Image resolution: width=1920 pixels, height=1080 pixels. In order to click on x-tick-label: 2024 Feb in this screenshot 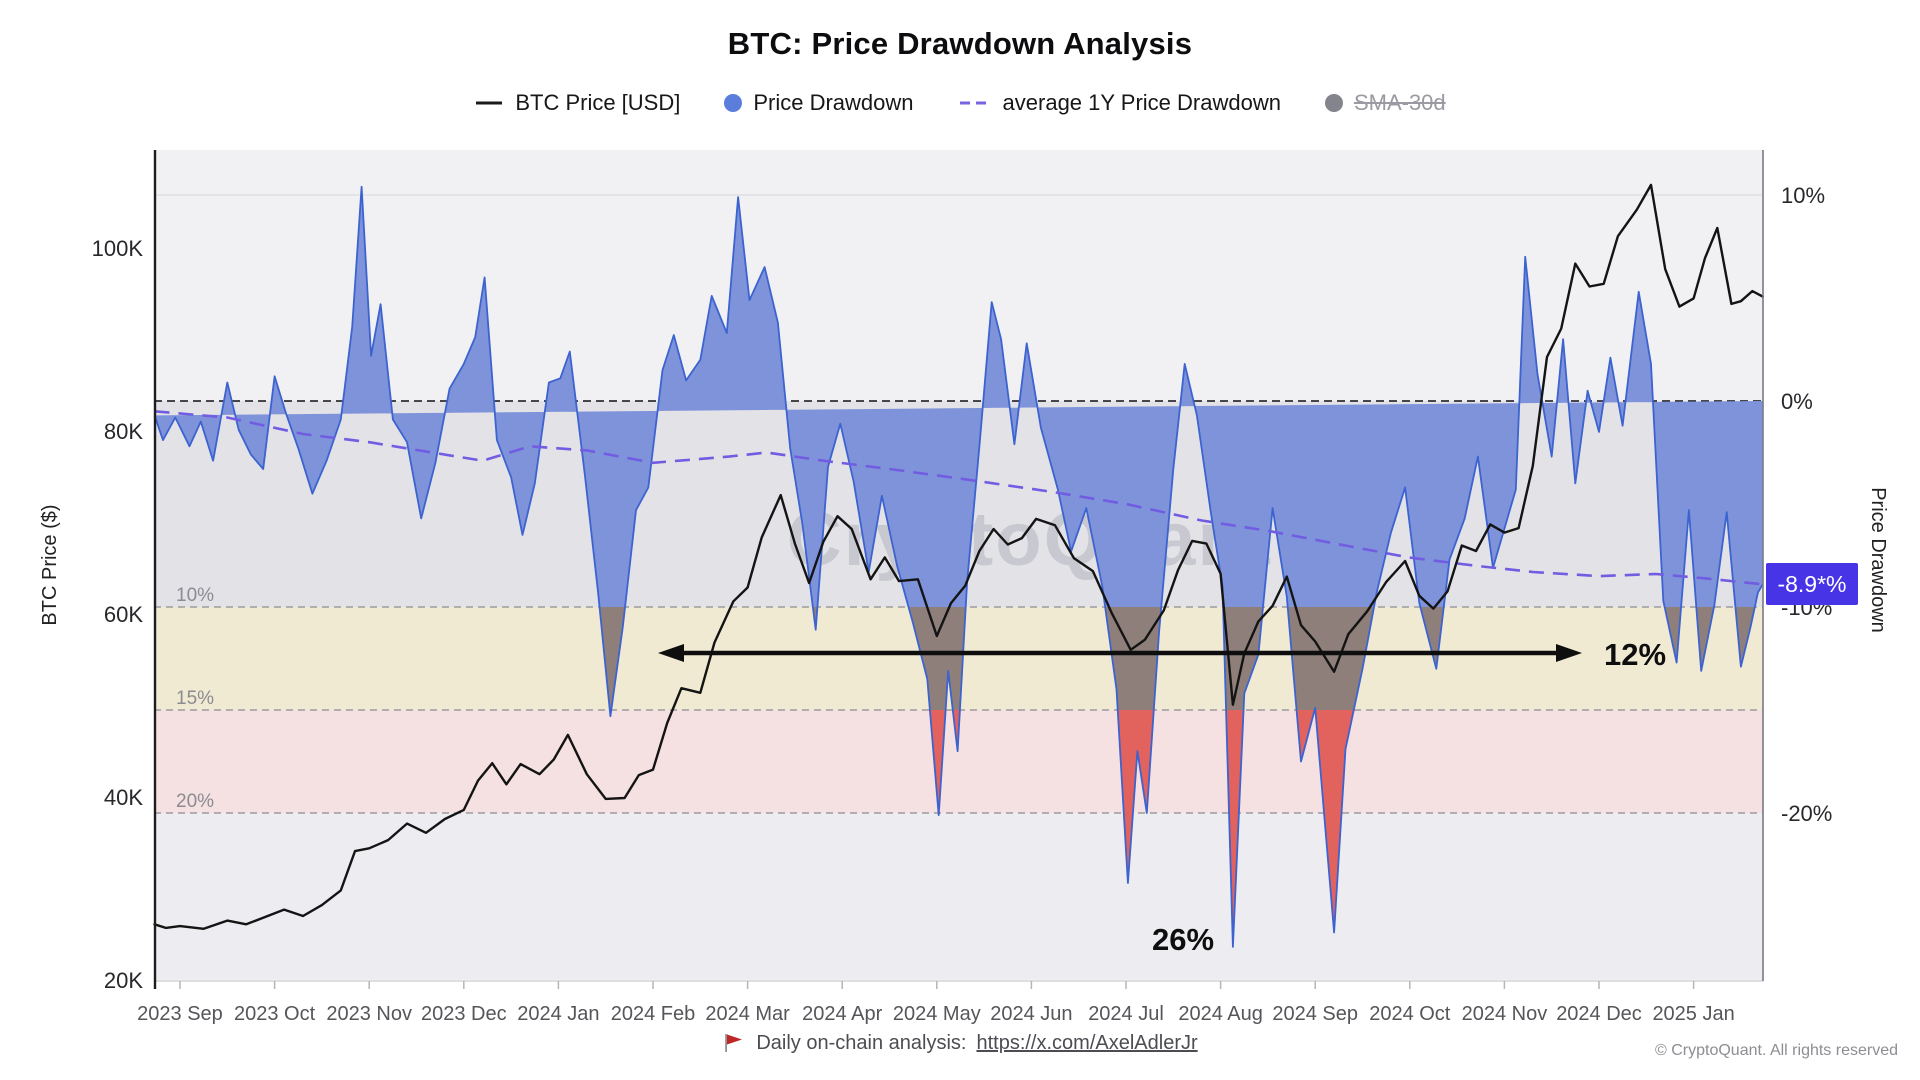, I will do `click(653, 1014)`.